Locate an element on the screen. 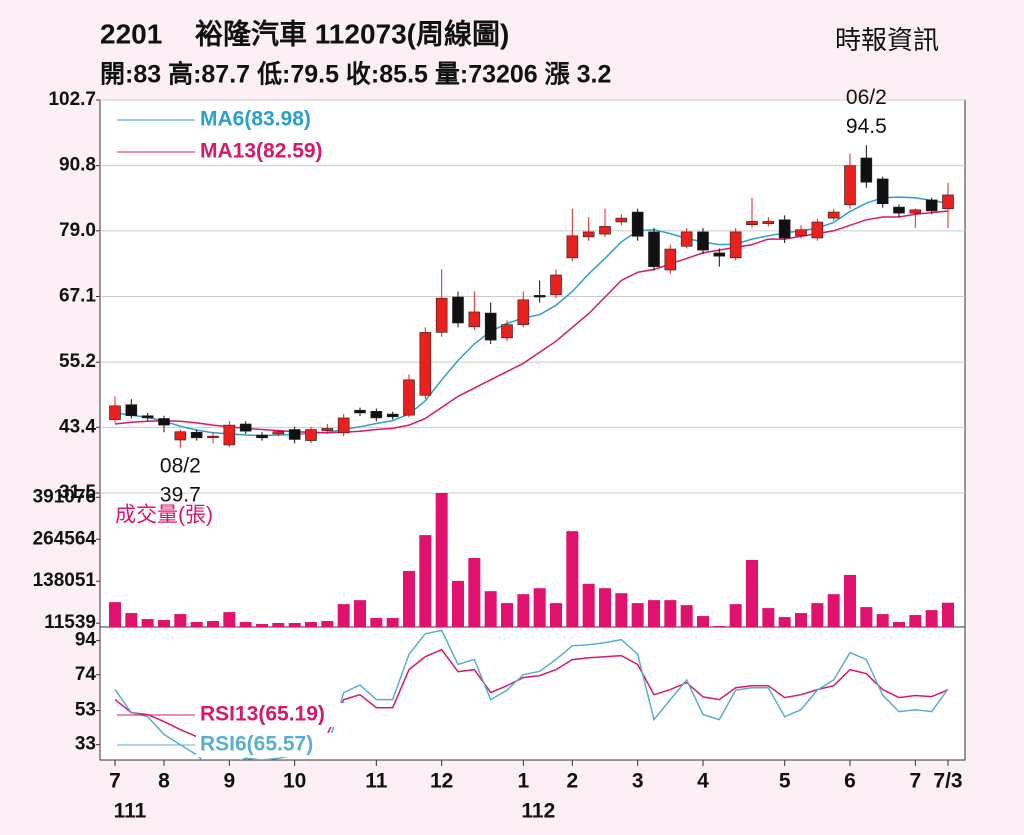  y-tick-label: 102.7 is located at coordinates (72, 99).